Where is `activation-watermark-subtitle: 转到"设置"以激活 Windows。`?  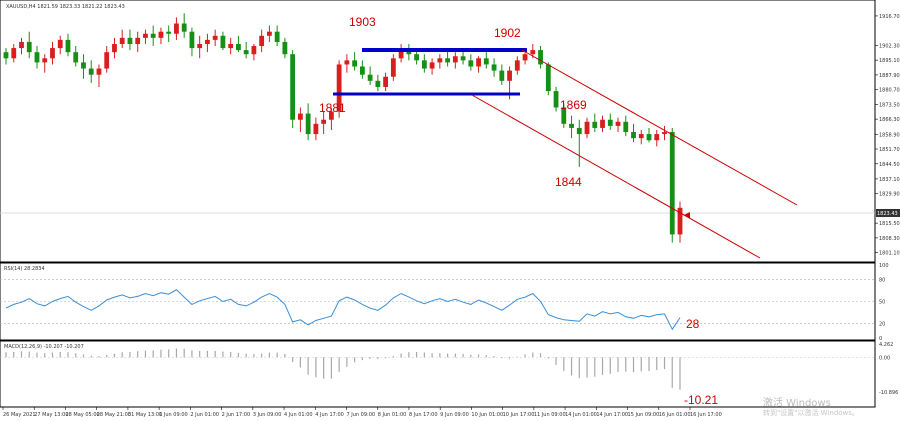
activation-watermark-subtitle: 转到"设置"以激活 Windows。 is located at coordinates (811, 412).